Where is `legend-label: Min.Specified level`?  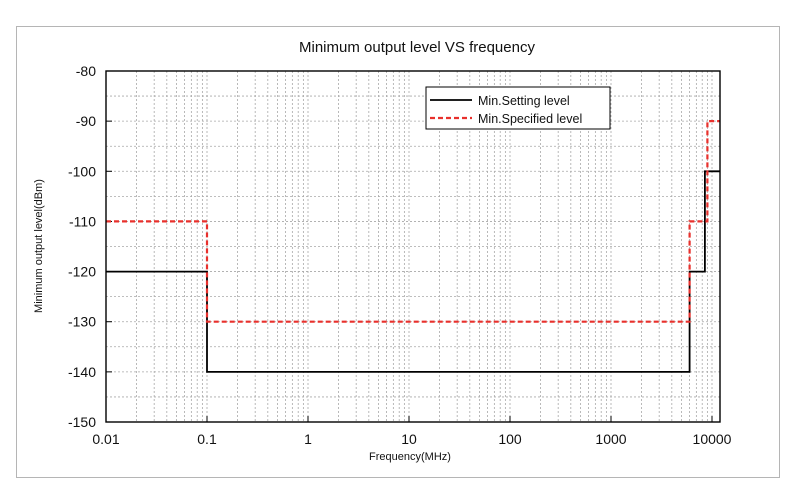 legend-label: Min.Specified level is located at coordinates (530, 119).